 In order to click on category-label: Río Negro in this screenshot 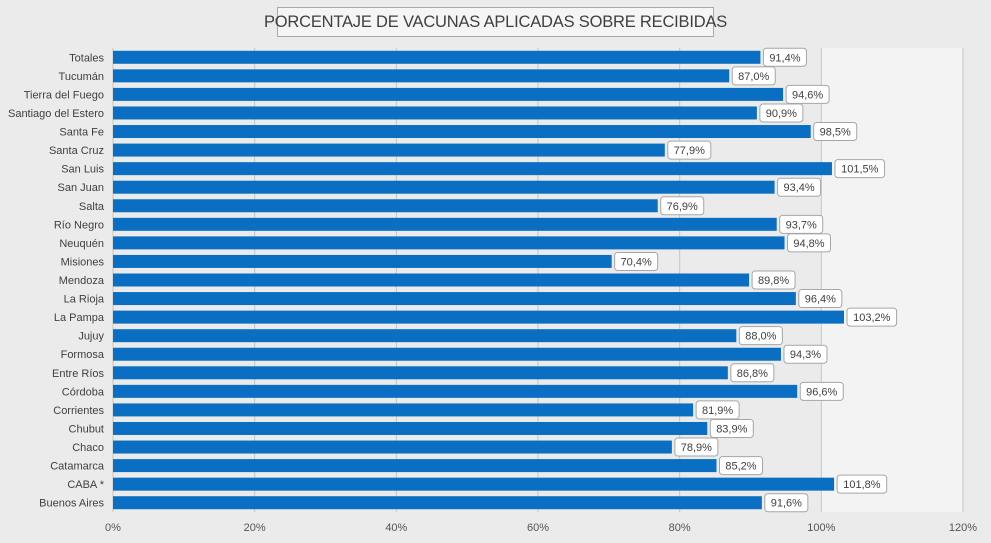, I will do `click(79, 225)`.